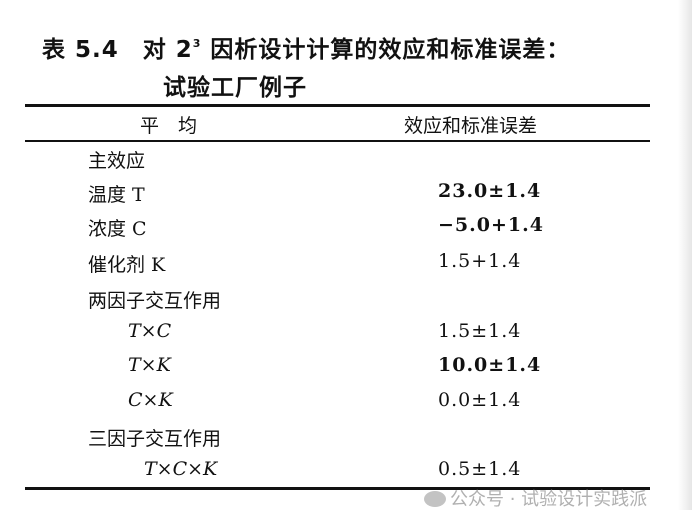 Image resolution: width=692 pixels, height=510 pixels. Describe the element at coordinates (155, 301) in the screenshot. I see `row-label: 两因子交互作用` at that location.